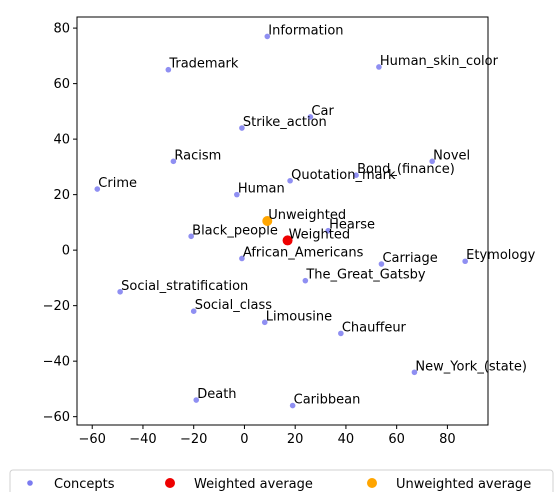 Image resolution: width=557 pixels, height=492 pixels. What do you see at coordinates (500, 255) in the screenshot?
I see `point-label: Etymology` at bounding box center [500, 255].